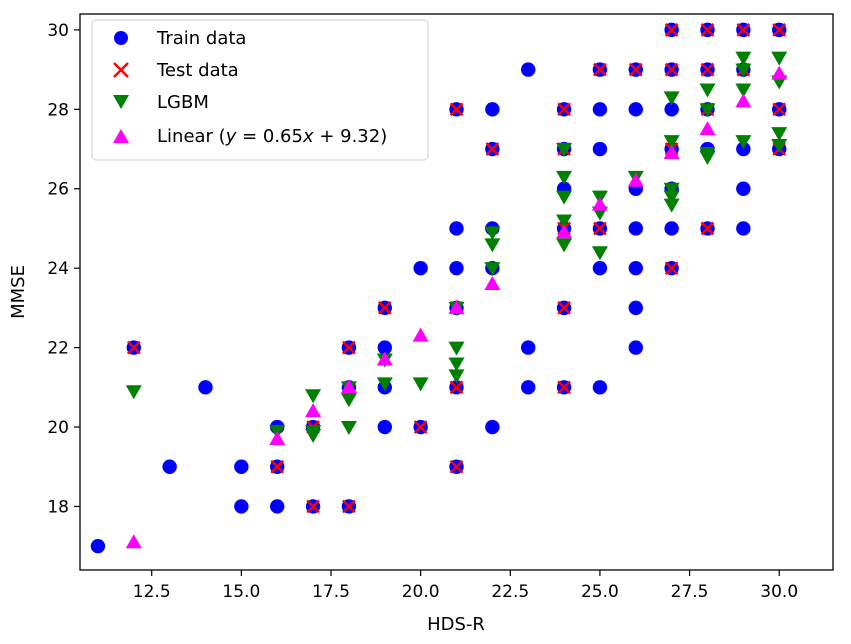 Image resolution: width=851 pixels, height=644 pixels. Describe the element at coordinates (58, 31) in the screenshot. I see `y-tick-label: 30` at that location.